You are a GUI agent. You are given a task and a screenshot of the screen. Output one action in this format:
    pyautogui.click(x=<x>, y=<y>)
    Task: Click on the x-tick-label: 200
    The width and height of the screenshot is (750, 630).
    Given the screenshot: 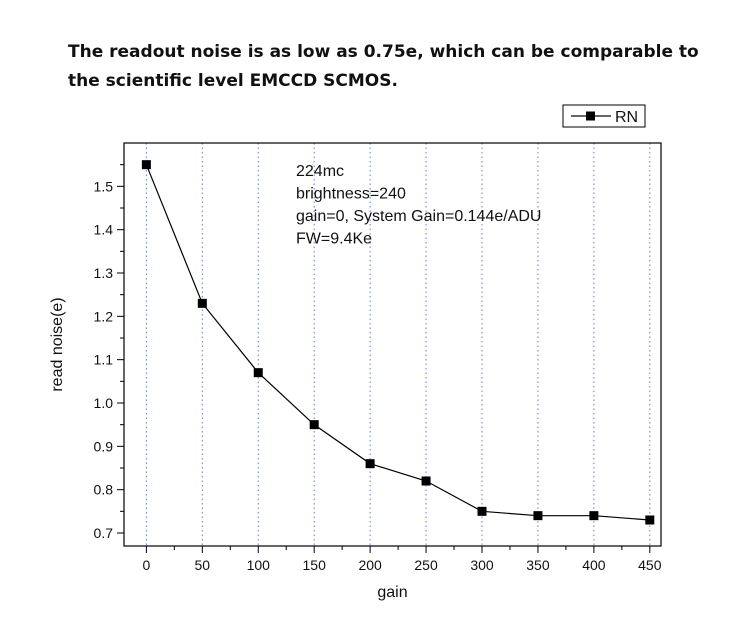 What is the action you would take?
    pyautogui.click(x=370, y=565)
    